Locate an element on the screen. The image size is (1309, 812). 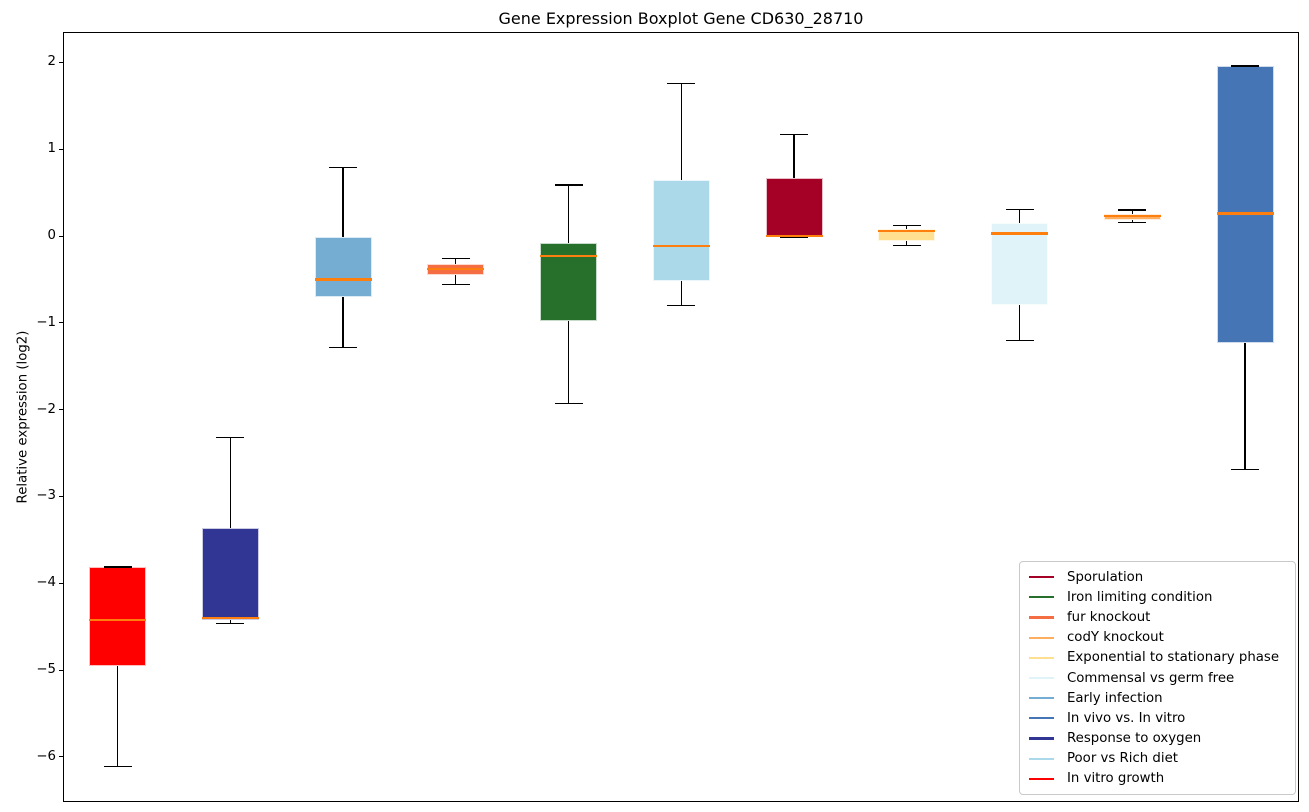
legend-item: Exponential to stationary phase is located at coordinates (1157, 658).